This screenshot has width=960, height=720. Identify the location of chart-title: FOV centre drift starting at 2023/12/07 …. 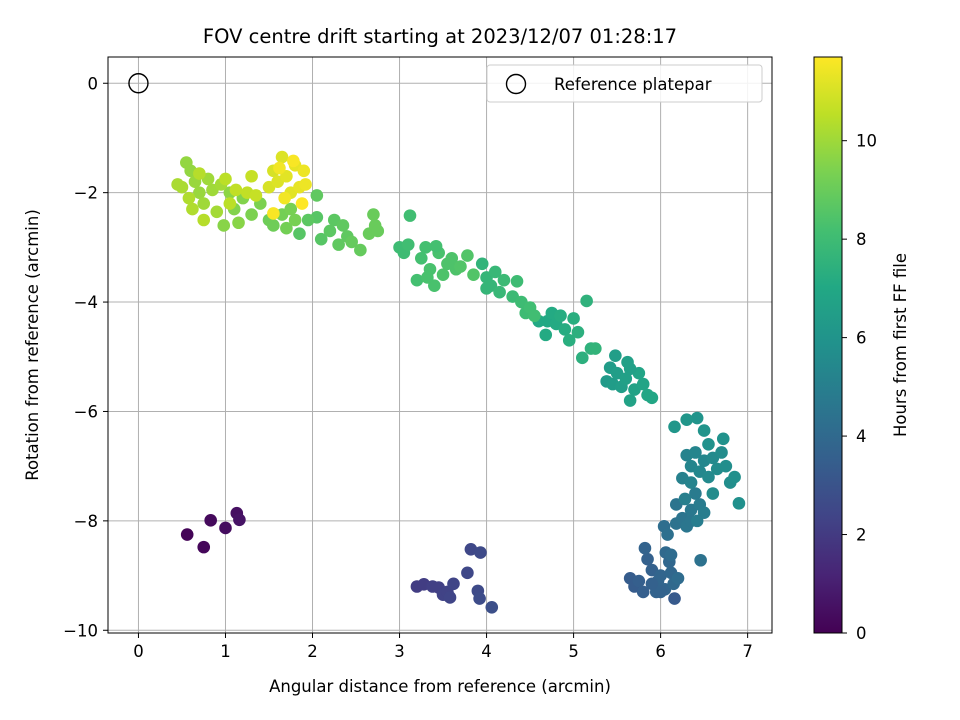
(440, 36).